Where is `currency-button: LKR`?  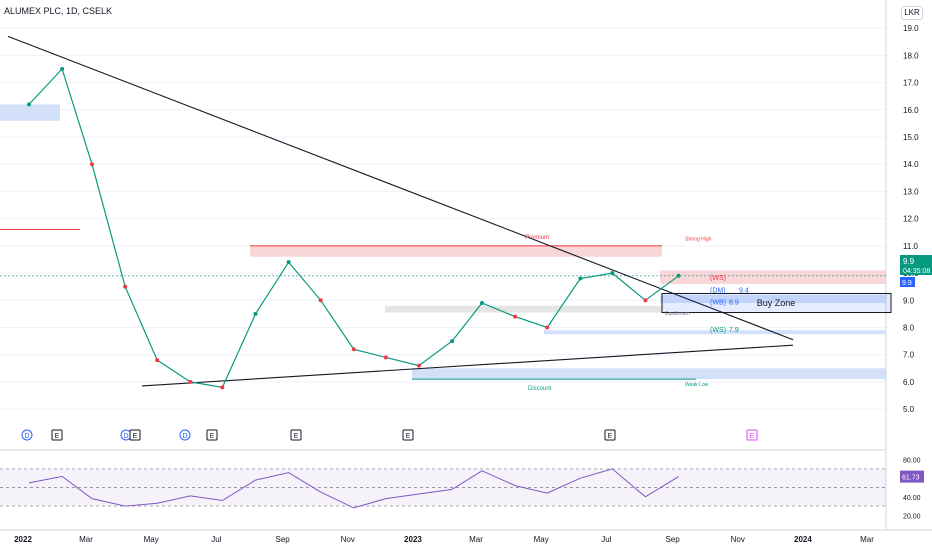 currency-button: LKR is located at coordinates (912, 13).